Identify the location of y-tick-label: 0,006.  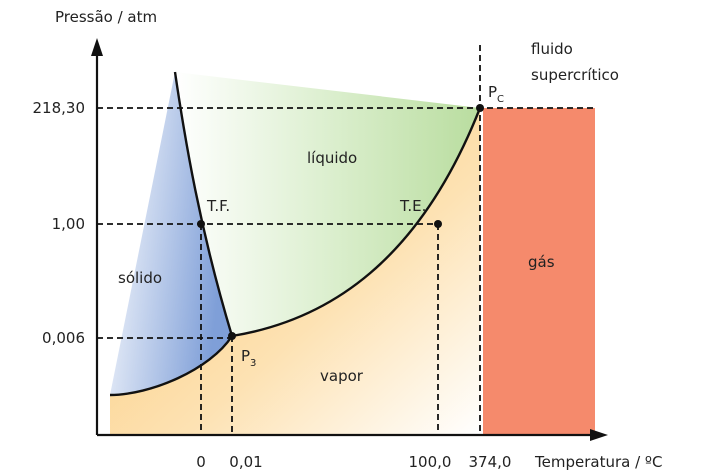
(63, 338).